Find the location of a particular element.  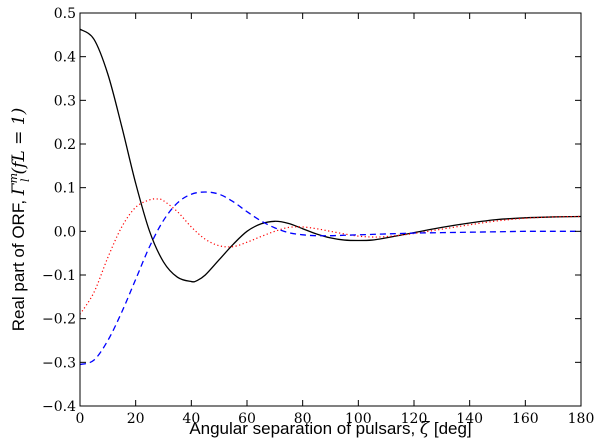

y-axis-title: Real part of ORF, Γml (fL = 1) is located at coordinates (19, 220).